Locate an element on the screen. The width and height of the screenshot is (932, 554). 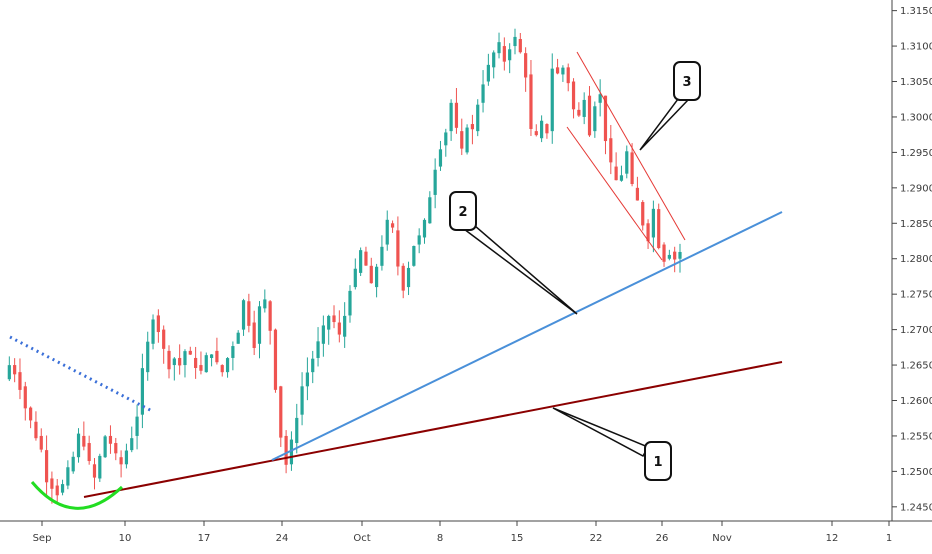
x-tick-label: Nov is located at coordinates (722, 538).